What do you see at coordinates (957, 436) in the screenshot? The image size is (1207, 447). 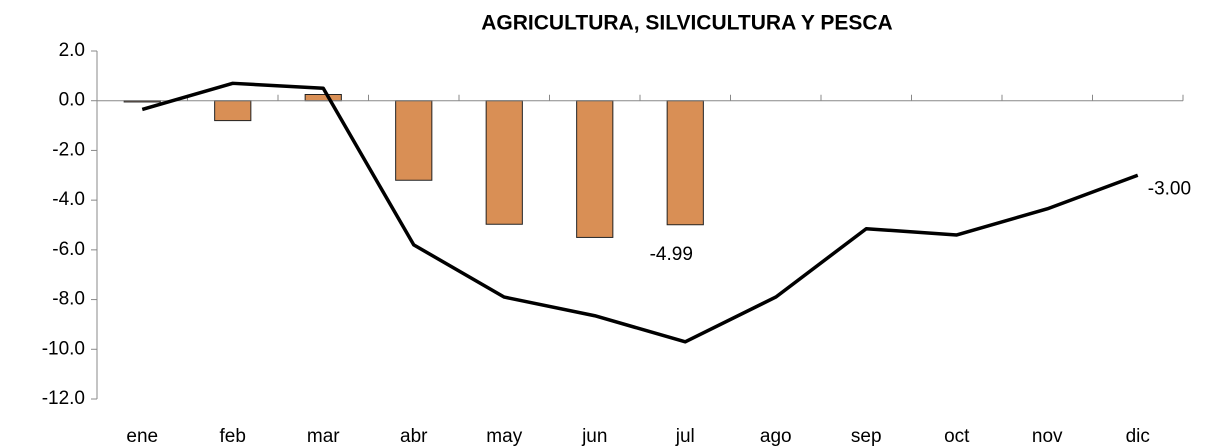 I see `x-tick-label: oct` at bounding box center [957, 436].